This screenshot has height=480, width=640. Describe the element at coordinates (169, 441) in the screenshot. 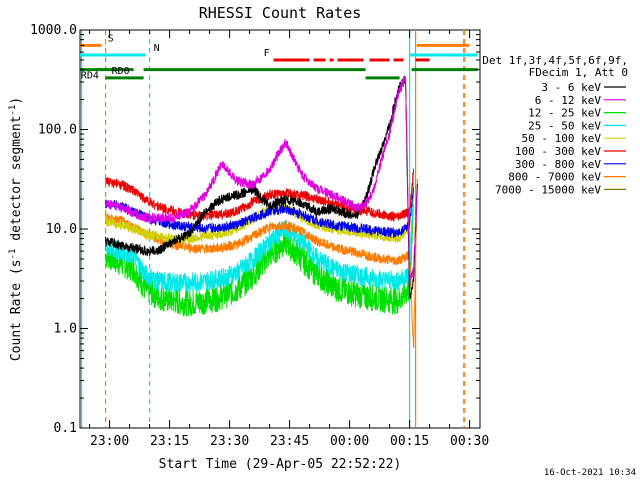

I see `x-tick-label-1: 23:15` at that location.